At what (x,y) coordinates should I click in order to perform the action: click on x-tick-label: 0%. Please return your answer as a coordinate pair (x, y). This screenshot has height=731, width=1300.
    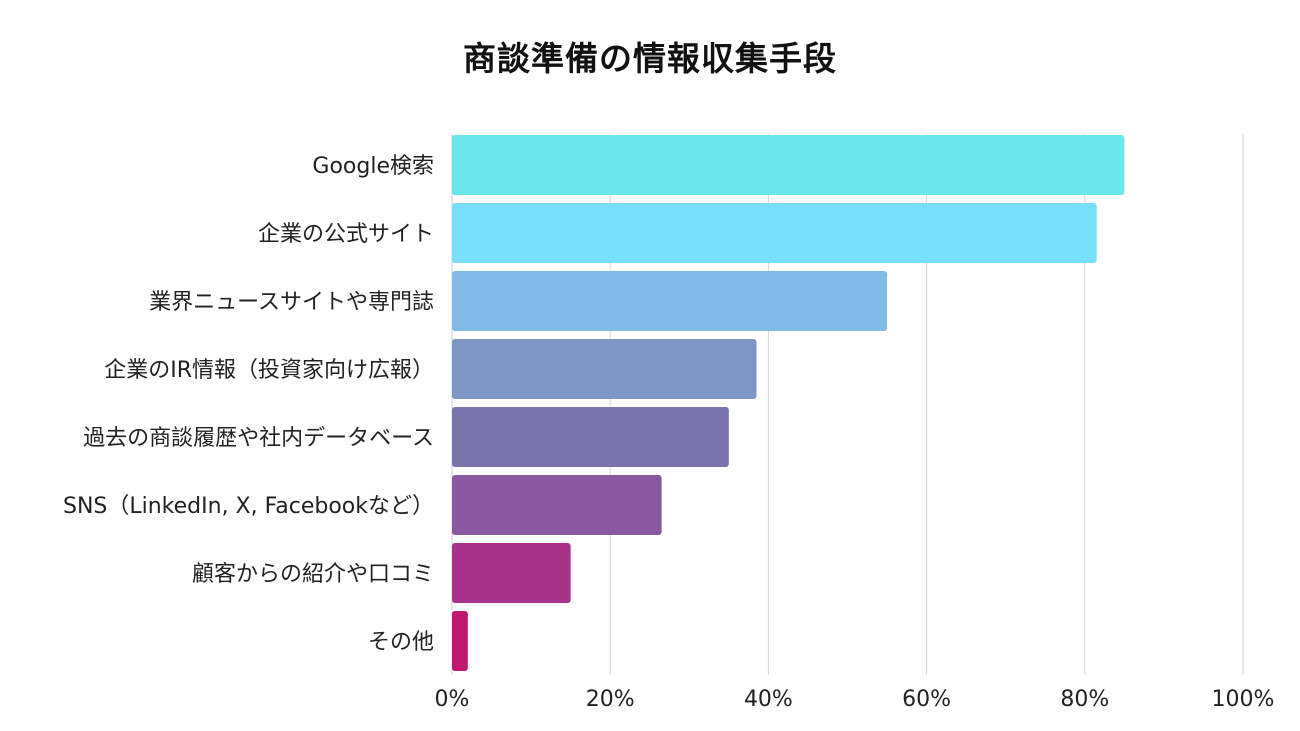
    Looking at the image, I should click on (452, 699).